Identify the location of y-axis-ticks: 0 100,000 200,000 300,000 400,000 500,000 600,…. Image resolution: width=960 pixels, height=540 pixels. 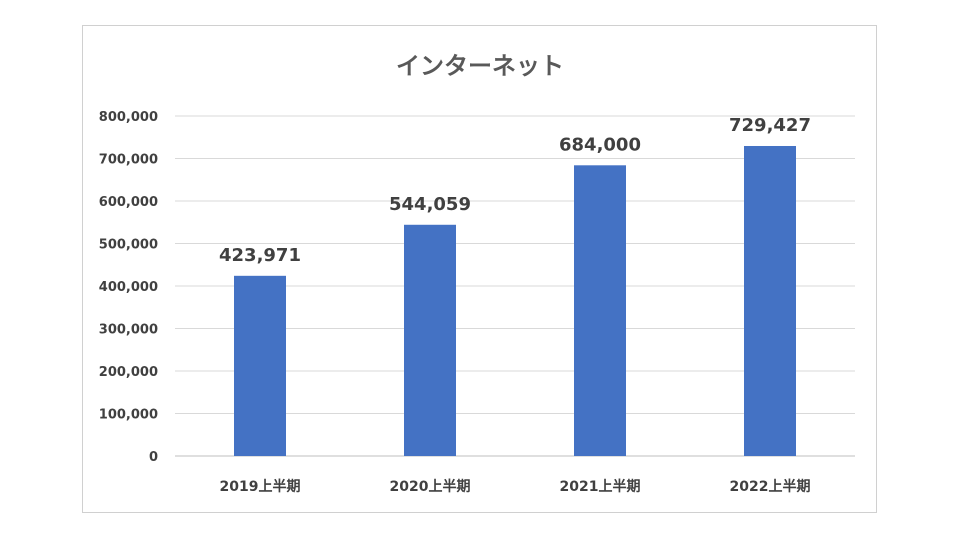
(128, 287).